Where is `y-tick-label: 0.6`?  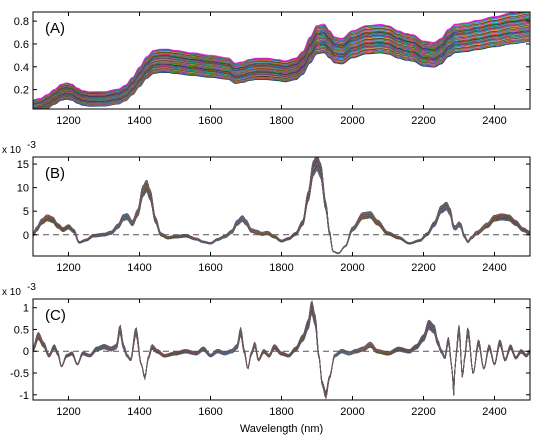 y-tick-label: 0.6 is located at coordinates (21, 45).